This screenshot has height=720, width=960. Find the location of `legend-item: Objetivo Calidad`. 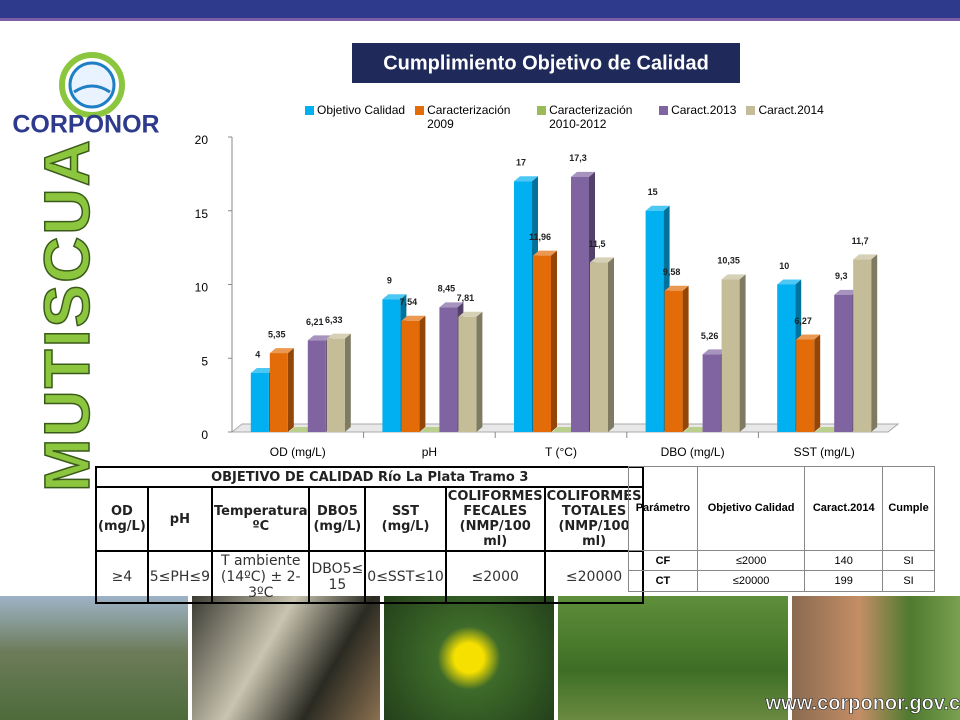

legend-item: Objetivo Calidad is located at coordinates (355, 117).